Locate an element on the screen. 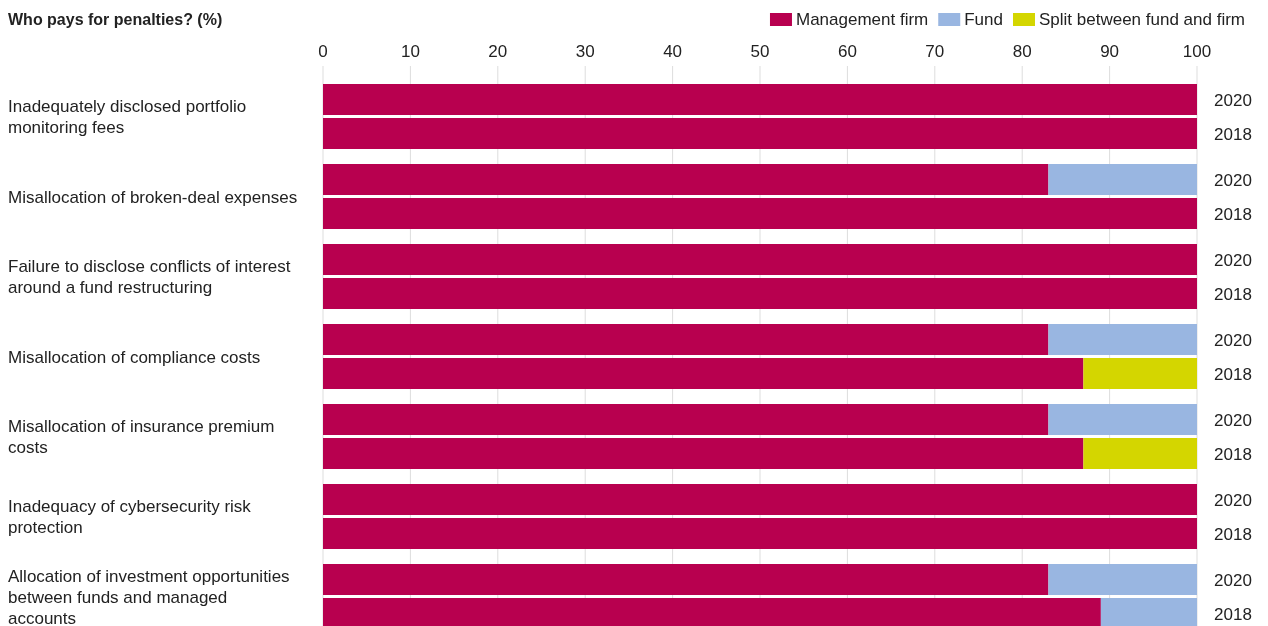 Image resolution: width=1268 pixels, height=626 pixels. text: Allocation of investment opportunities between funds and managed accounts is located at coordinates (149, 596).